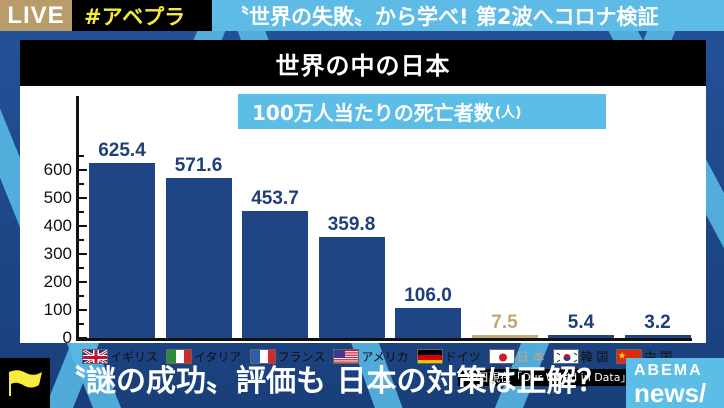 The height and width of the screenshot is (408, 724). What do you see at coordinates (142, 15) in the screenshot?
I see `program-hashtag: #アベプラ` at bounding box center [142, 15].